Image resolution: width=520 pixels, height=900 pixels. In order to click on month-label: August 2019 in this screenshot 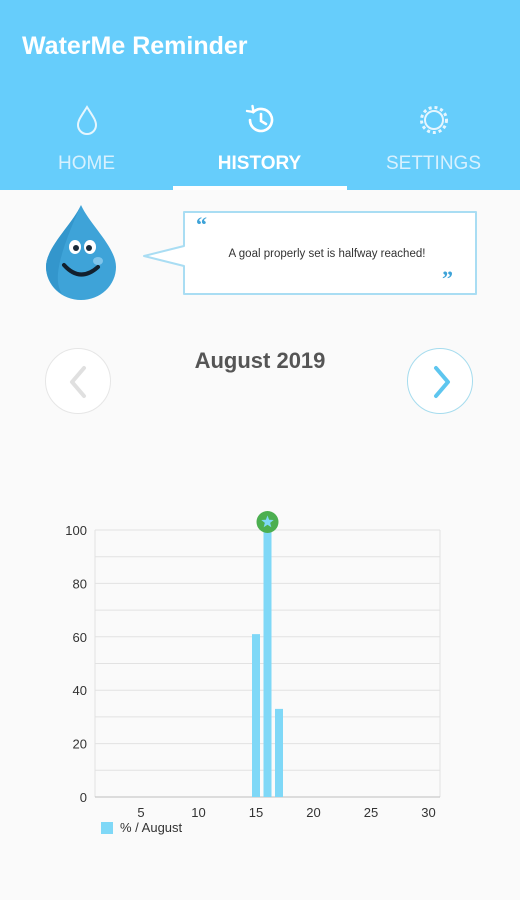, I will do `click(260, 360)`.